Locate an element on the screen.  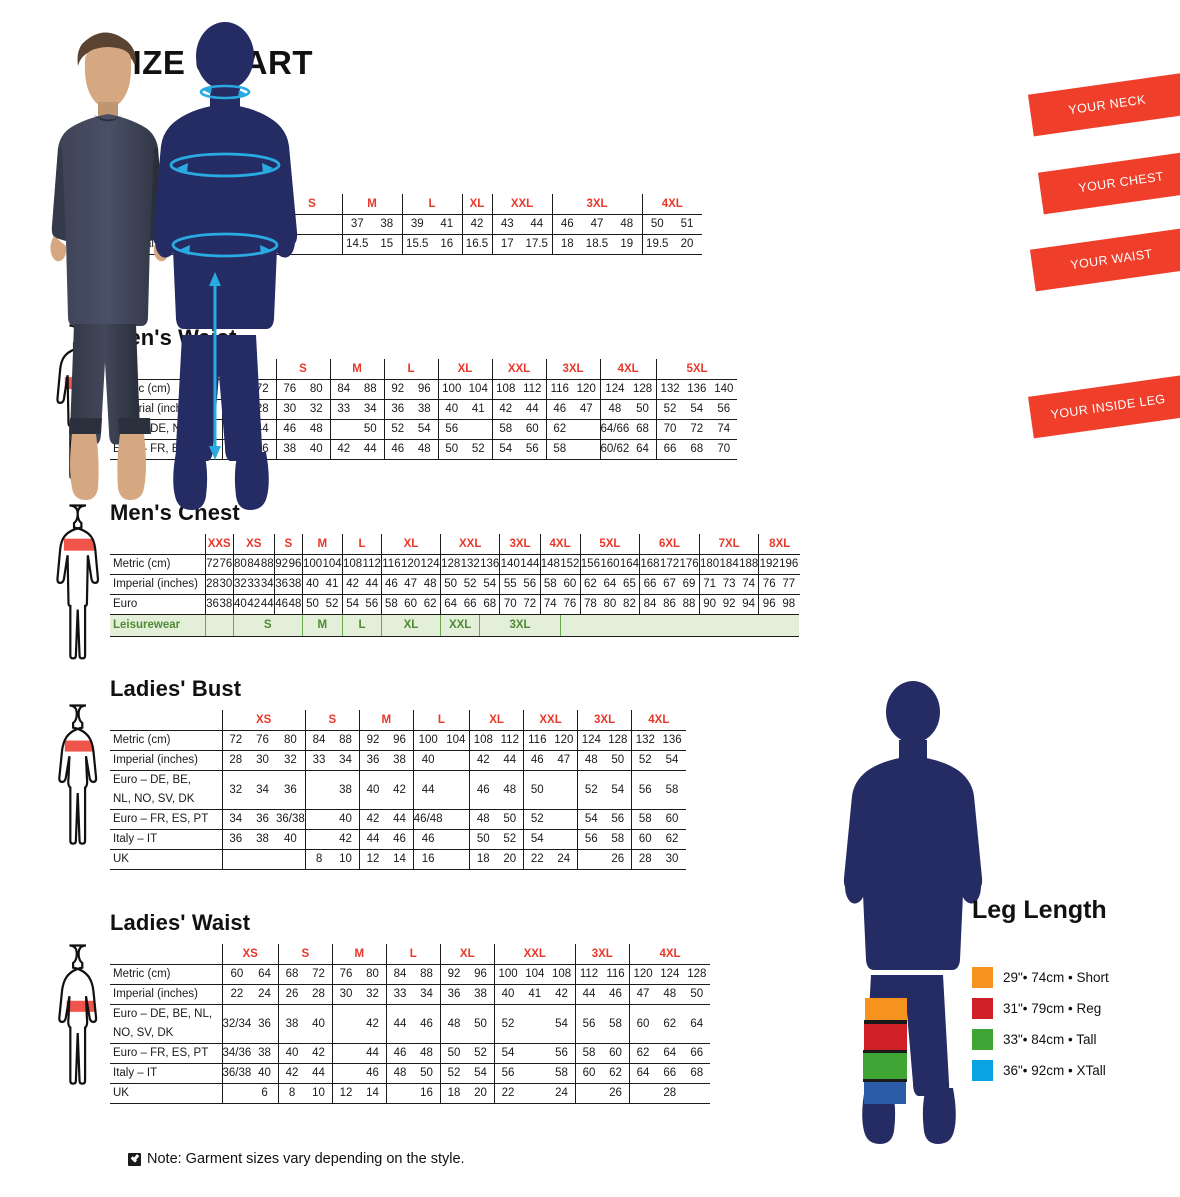
table-size-header-row: XXS XS S M L XL XXL 3XL 4XL 5XL 6XL 7XL 8XL is located at coordinates (455, 544).